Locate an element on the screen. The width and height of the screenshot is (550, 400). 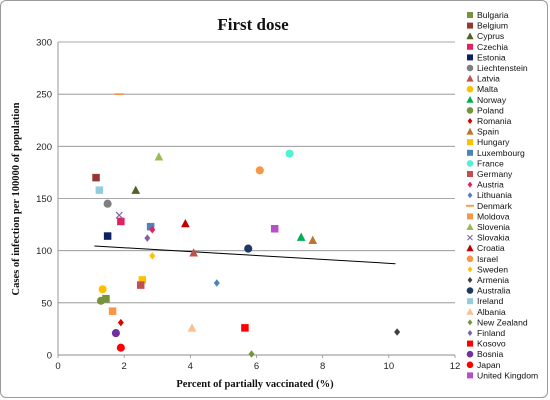
point-moldova is located at coordinates (112, 311).